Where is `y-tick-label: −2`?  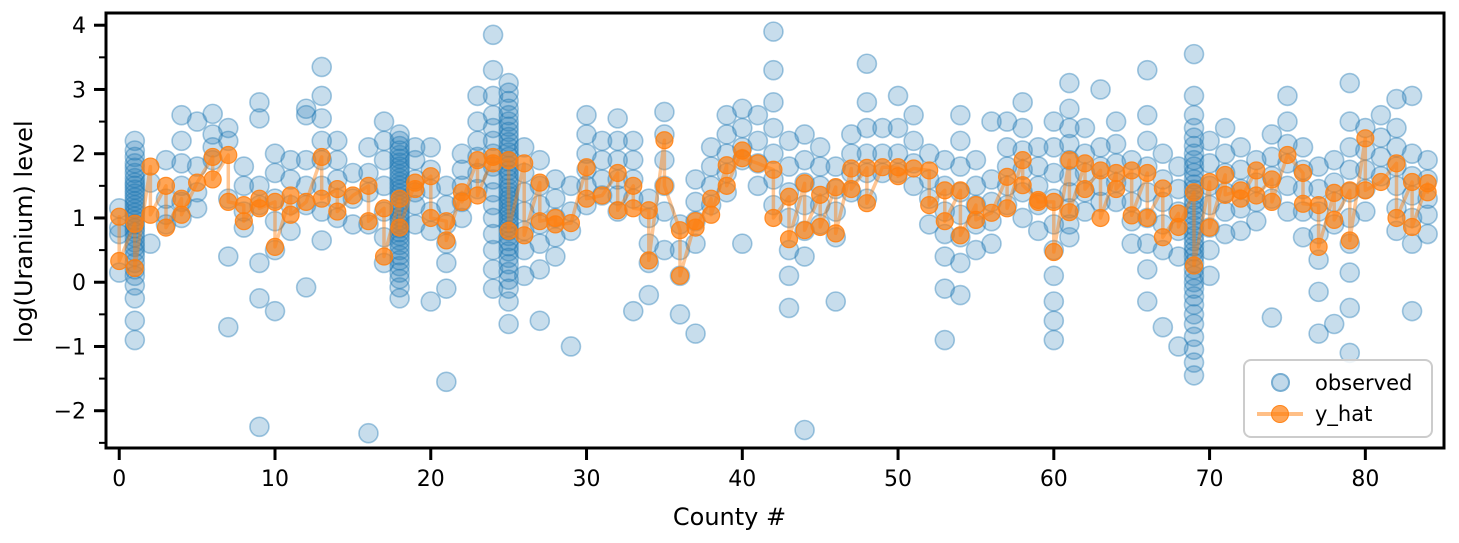 y-tick-label: −2 is located at coordinates (70, 412).